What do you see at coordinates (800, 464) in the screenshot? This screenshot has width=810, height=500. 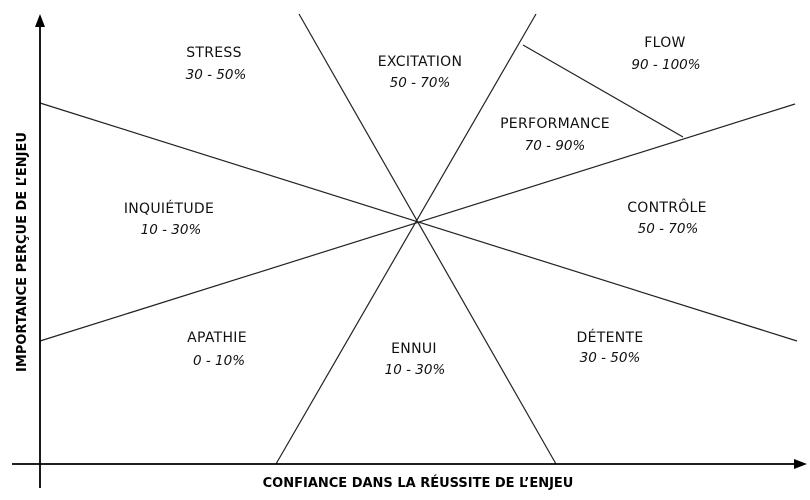 I see `x-axis-arrow-icon` at bounding box center [800, 464].